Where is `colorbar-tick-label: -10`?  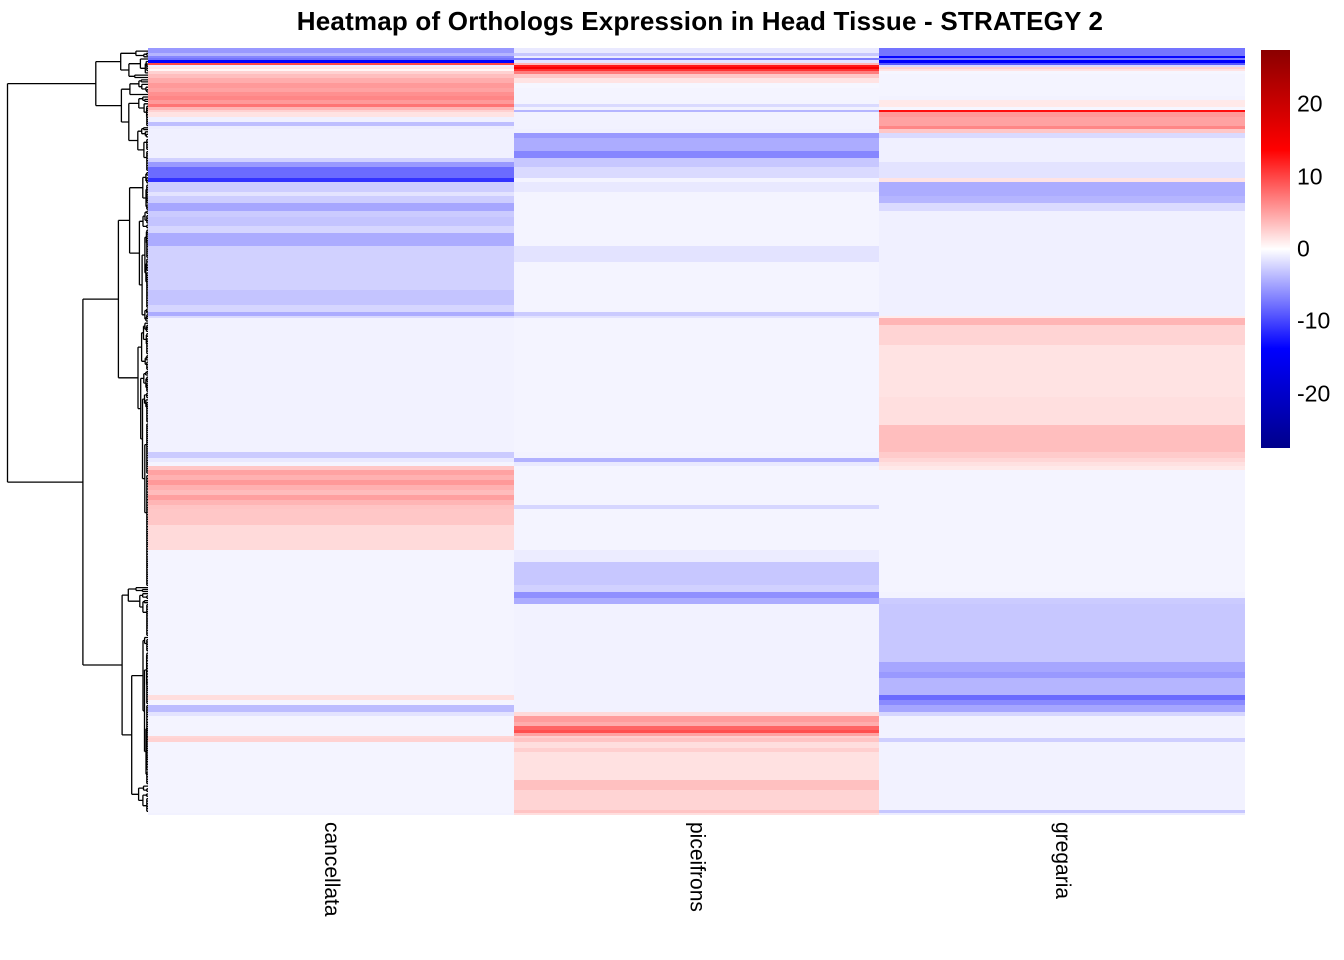 colorbar-tick-label: -10 is located at coordinates (1314, 320).